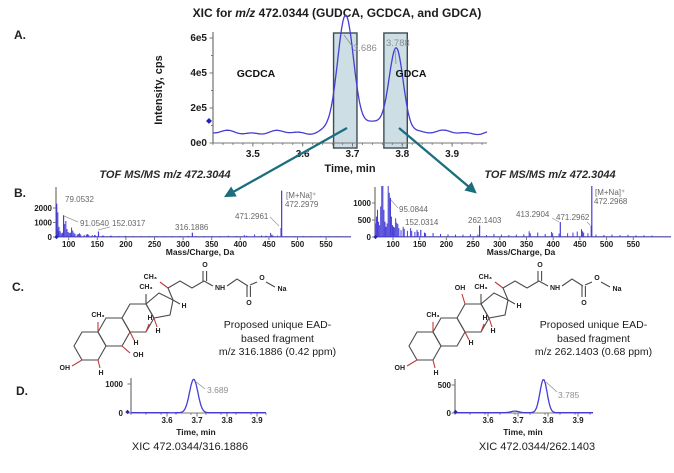 Image resolution: width=674 pixels, height=473 pixels. What do you see at coordinates (198, 73) in the screenshot?
I see `y-tick-label: 4e5` at bounding box center [198, 73].